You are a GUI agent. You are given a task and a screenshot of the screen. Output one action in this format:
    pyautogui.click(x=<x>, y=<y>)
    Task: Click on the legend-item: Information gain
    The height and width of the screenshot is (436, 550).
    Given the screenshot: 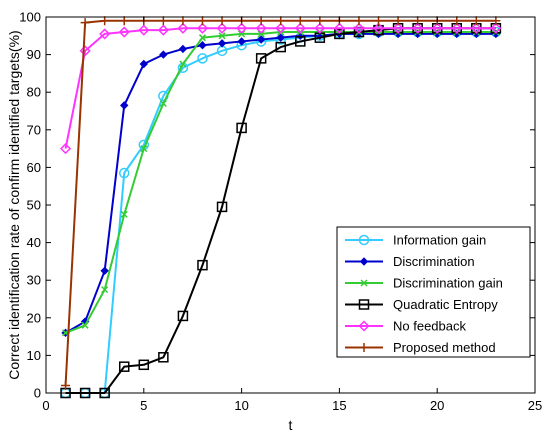 What is the action you would take?
    pyautogui.click(x=415, y=240)
    